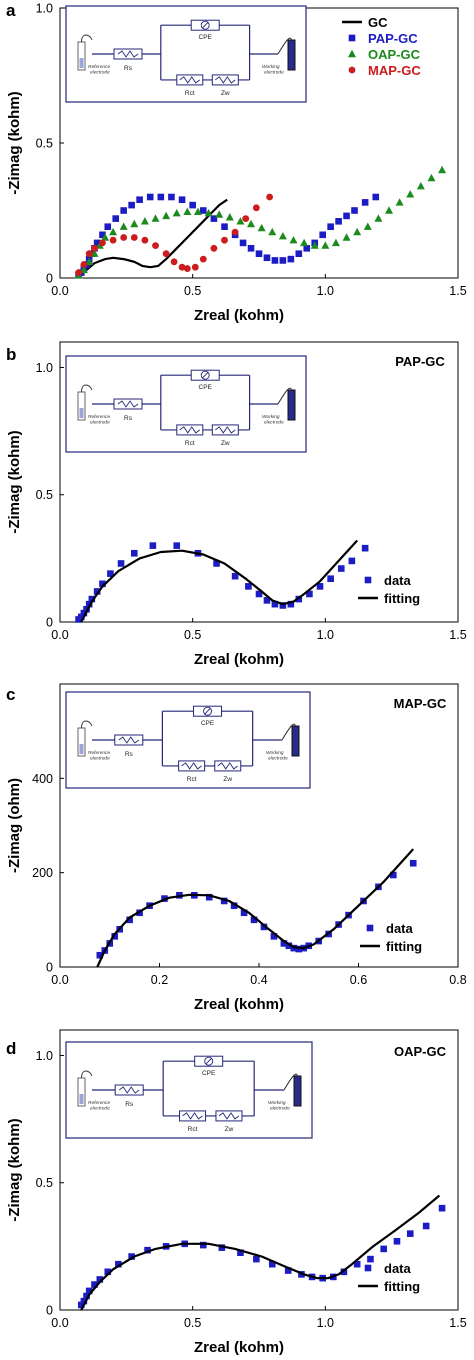  I want to click on x-tick-label: 0.5, so click(192, 1323).